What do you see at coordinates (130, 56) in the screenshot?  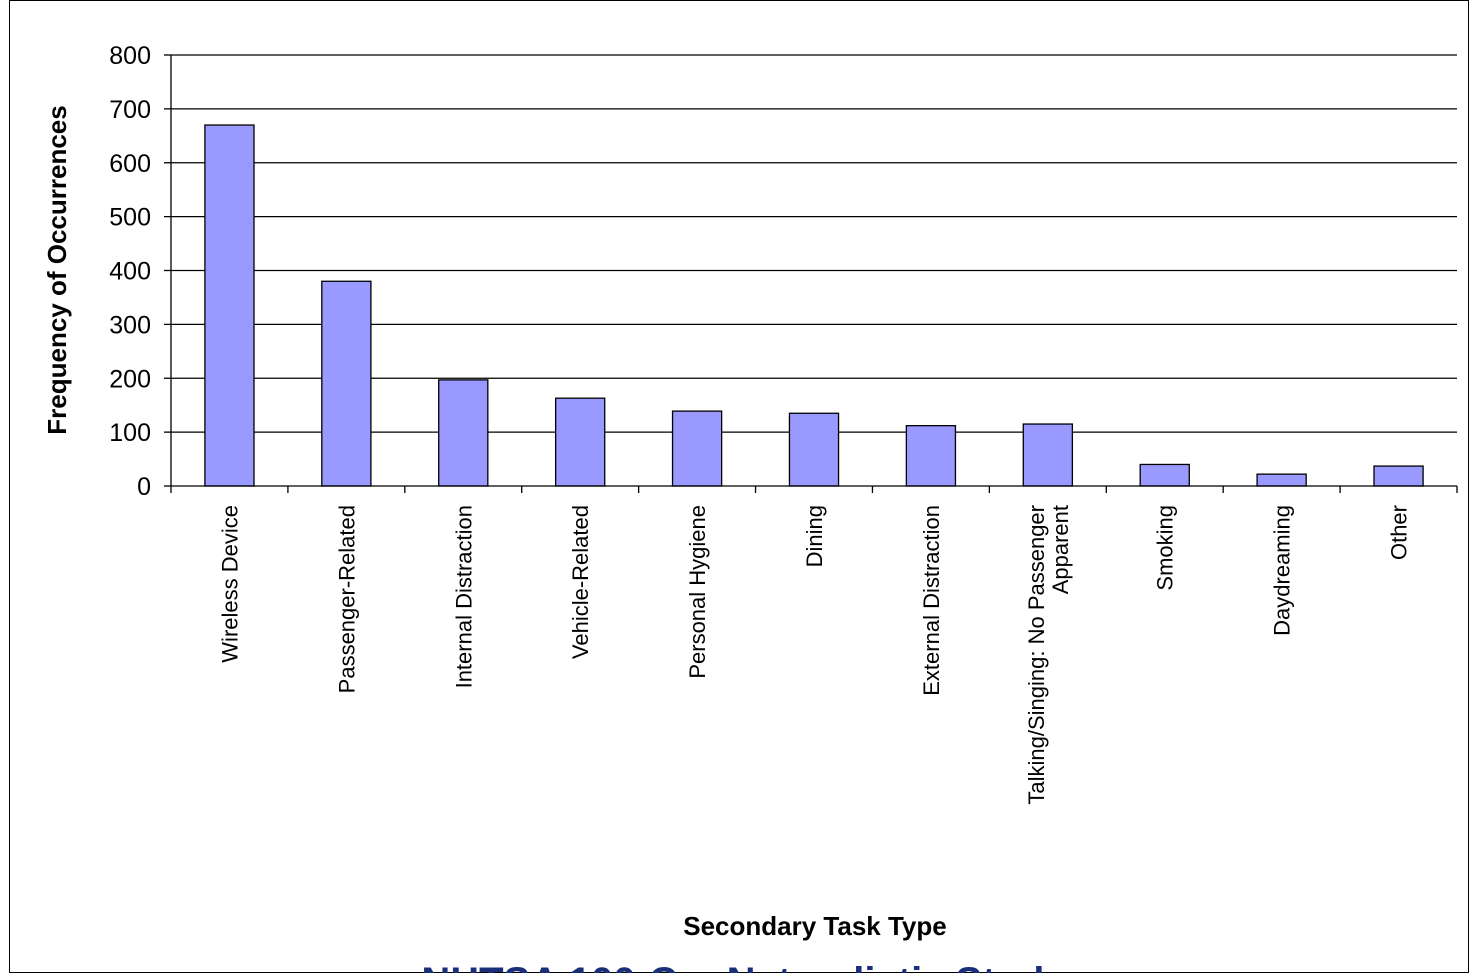 I see `y-tick-label: 800` at bounding box center [130, 56].